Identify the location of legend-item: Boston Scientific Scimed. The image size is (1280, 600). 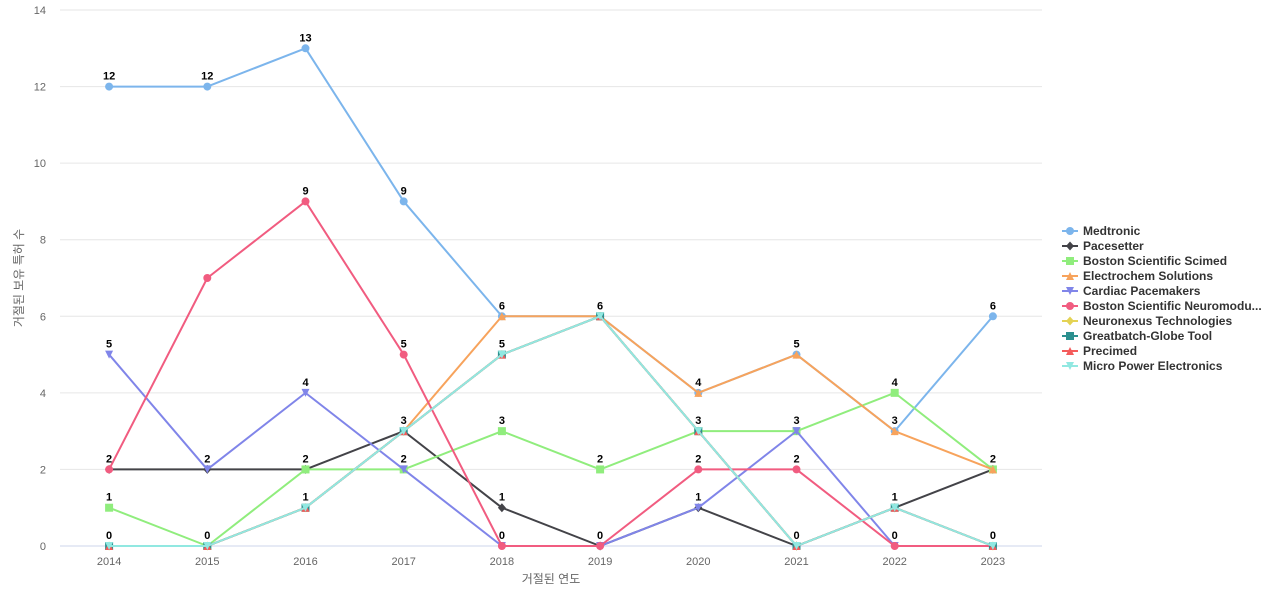
(1144, 261).